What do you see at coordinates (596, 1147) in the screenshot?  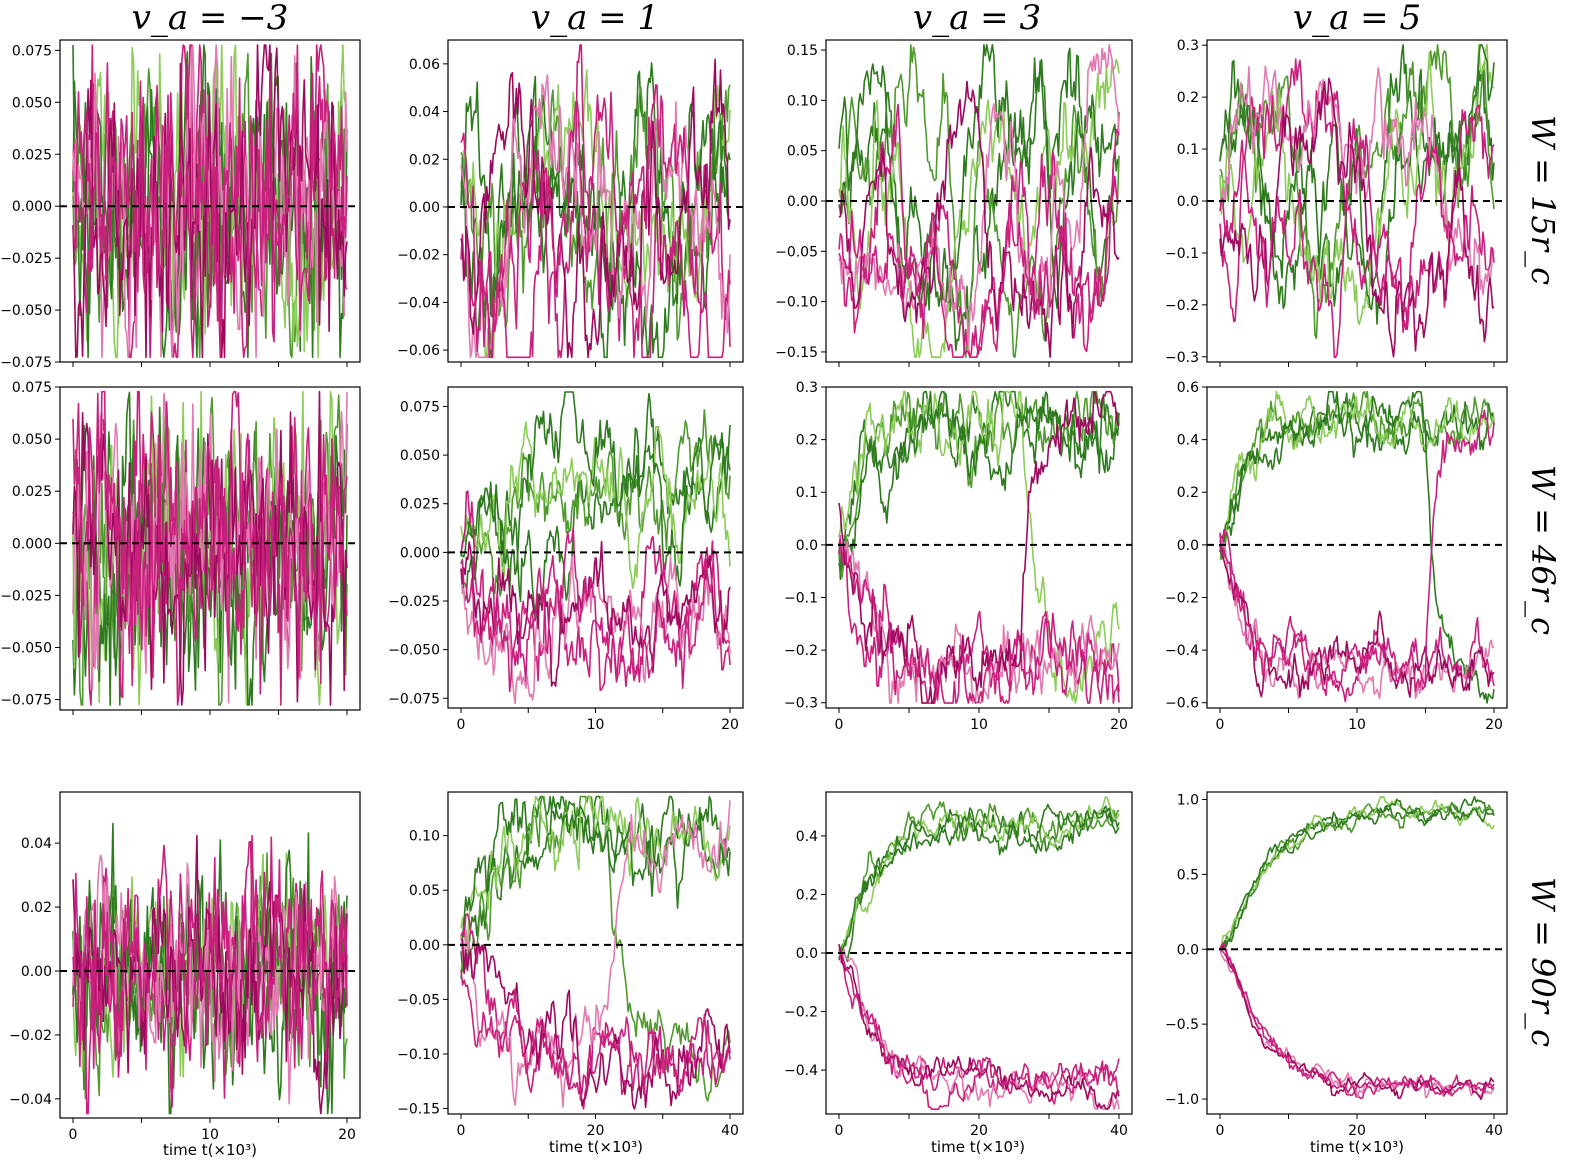 I see `xlabel-col1: time t(×10³)` at bounding box center [596, 1147].